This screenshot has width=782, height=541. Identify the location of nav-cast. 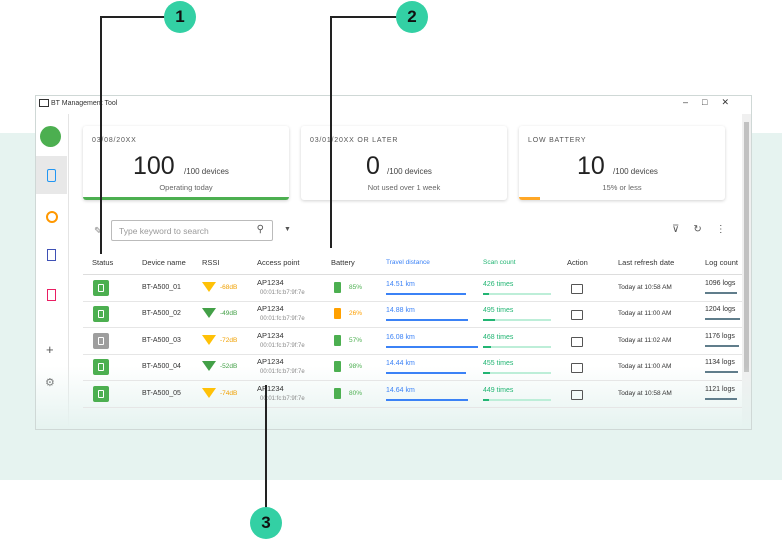
(51, 295).